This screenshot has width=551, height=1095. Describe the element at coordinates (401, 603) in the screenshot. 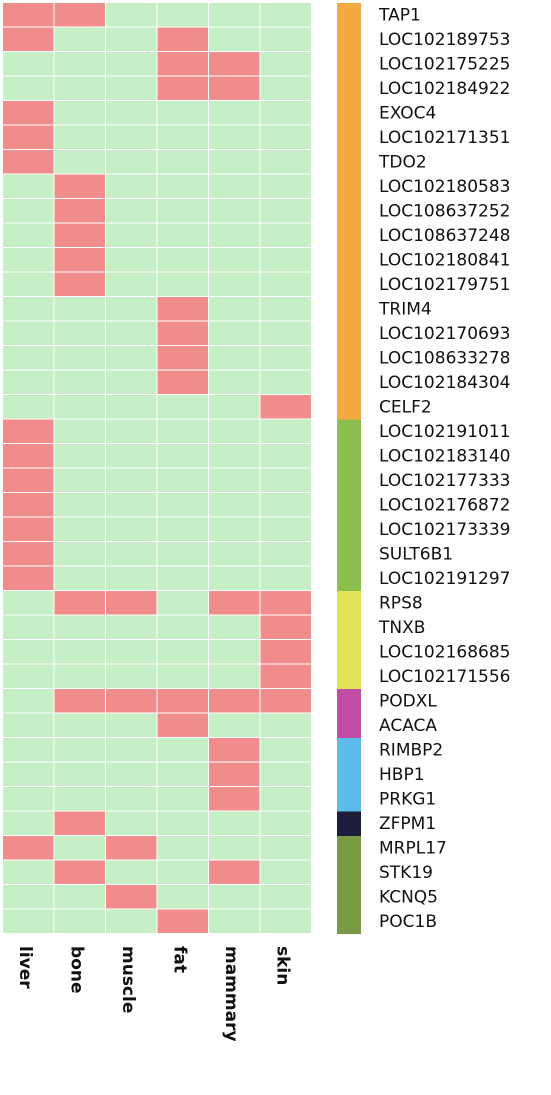

I see `row-label: RPS8` at that location.